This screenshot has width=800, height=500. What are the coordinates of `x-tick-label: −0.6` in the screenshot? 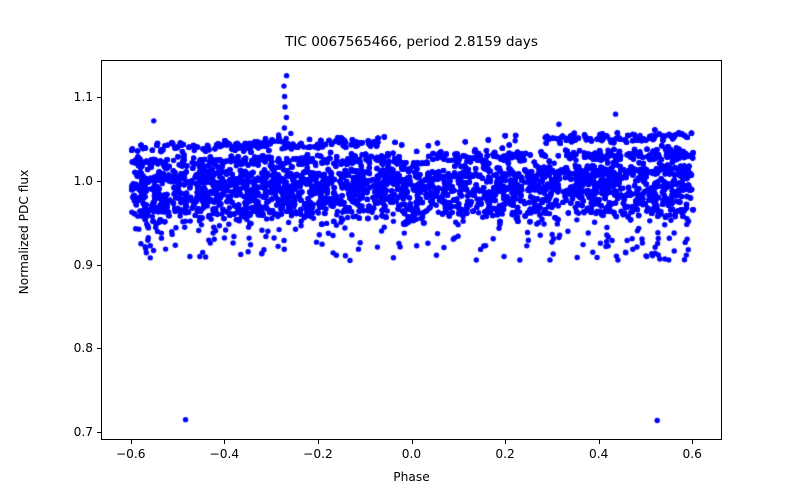 It's located at (130, 454).